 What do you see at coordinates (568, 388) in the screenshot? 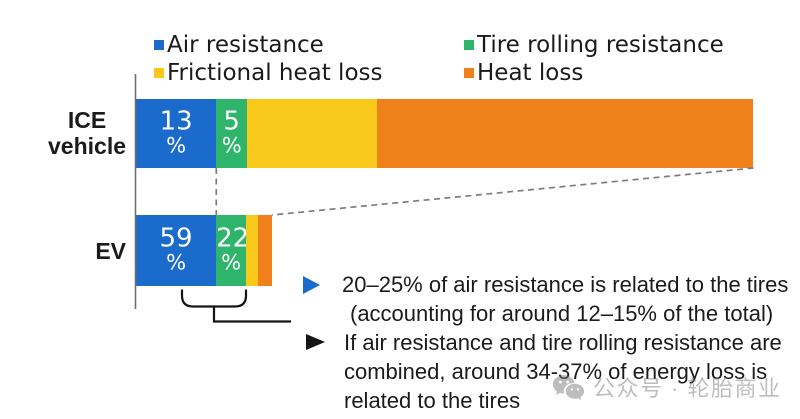
I see `wechat-icon` at bounding box center [568, 388].